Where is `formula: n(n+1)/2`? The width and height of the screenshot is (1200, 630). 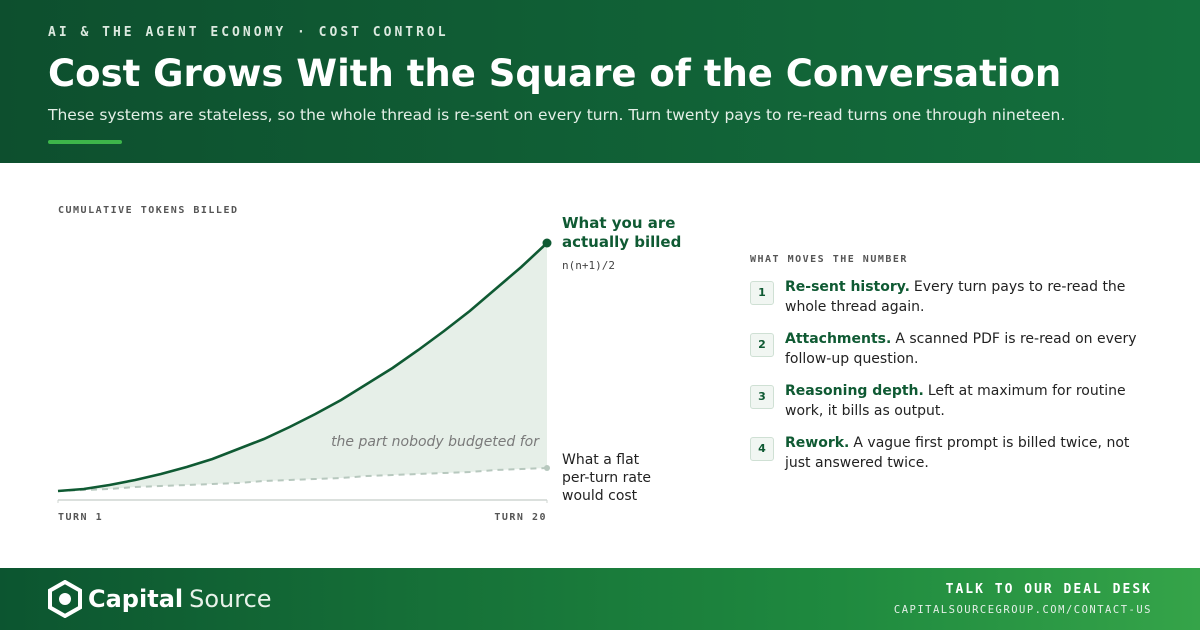 formula: n(n+1)/2 is located at coordinates (588, 265).